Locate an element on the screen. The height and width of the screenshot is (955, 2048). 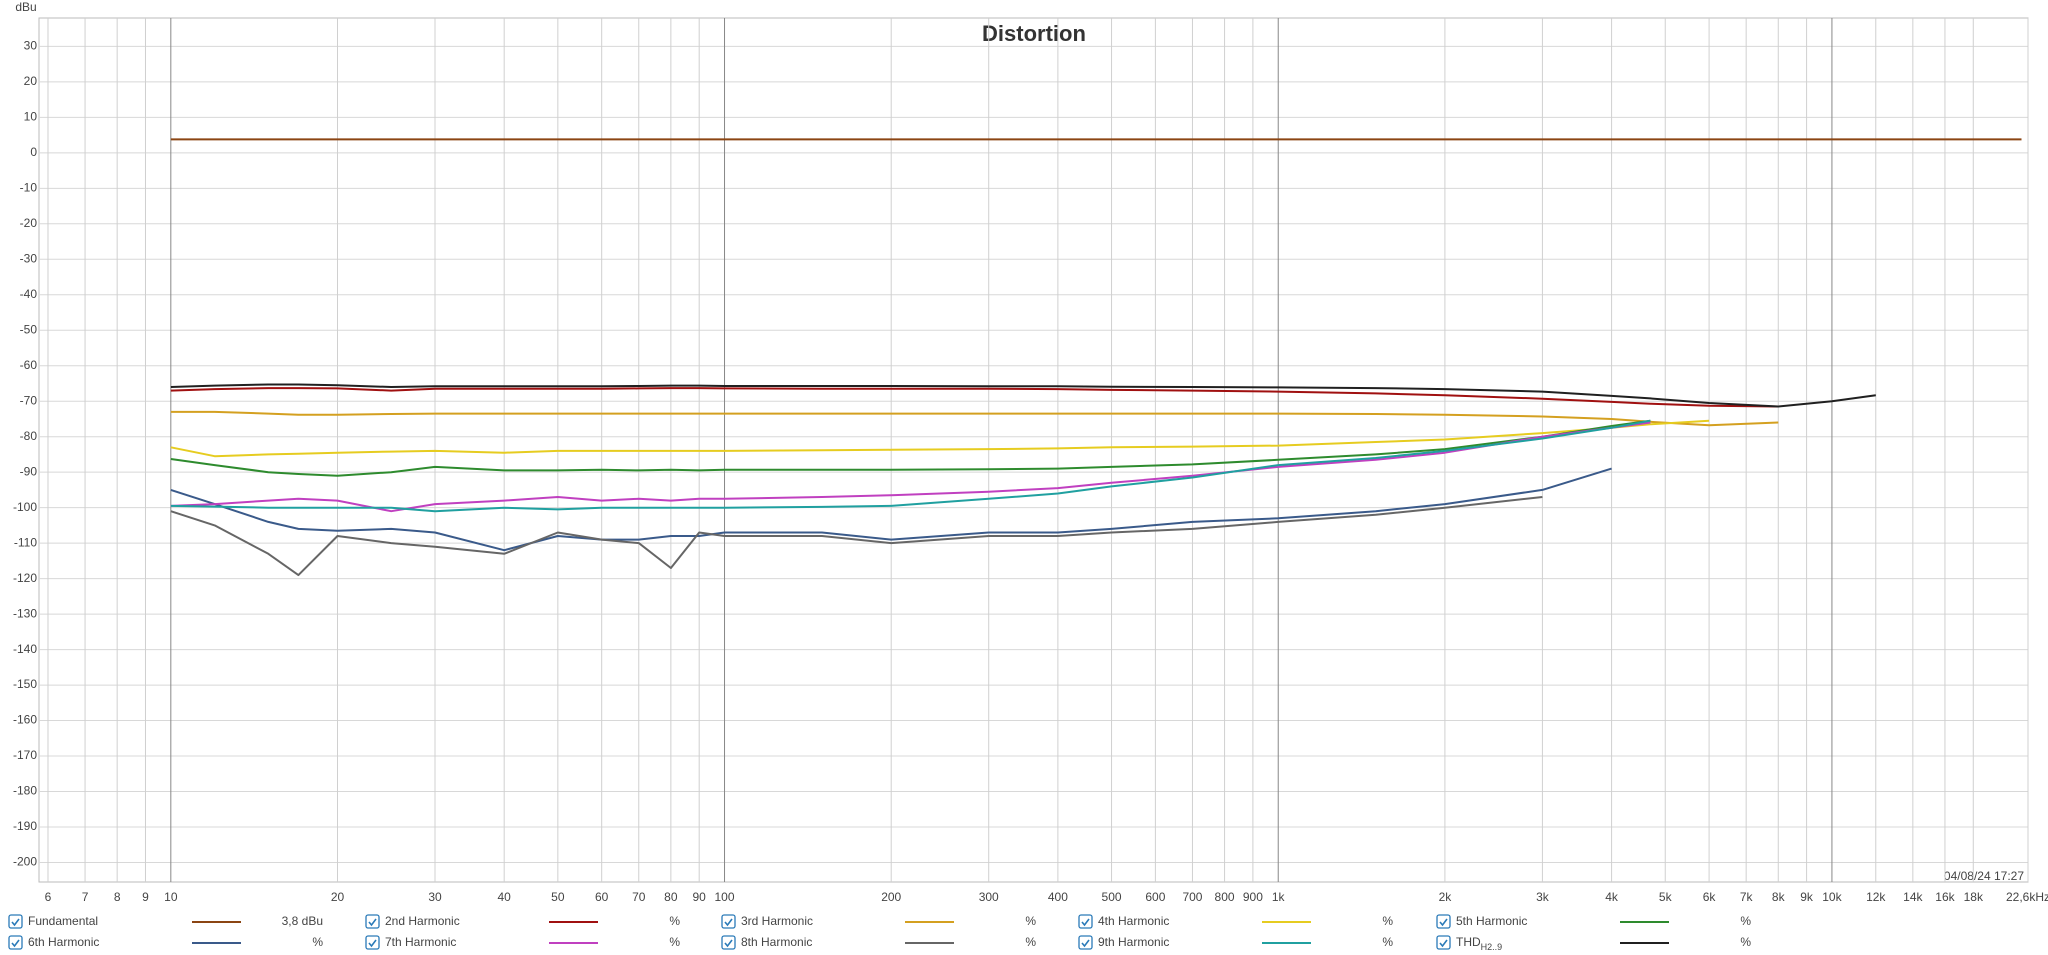
y-tick-label: -190 is located at coordinates (25, 826).